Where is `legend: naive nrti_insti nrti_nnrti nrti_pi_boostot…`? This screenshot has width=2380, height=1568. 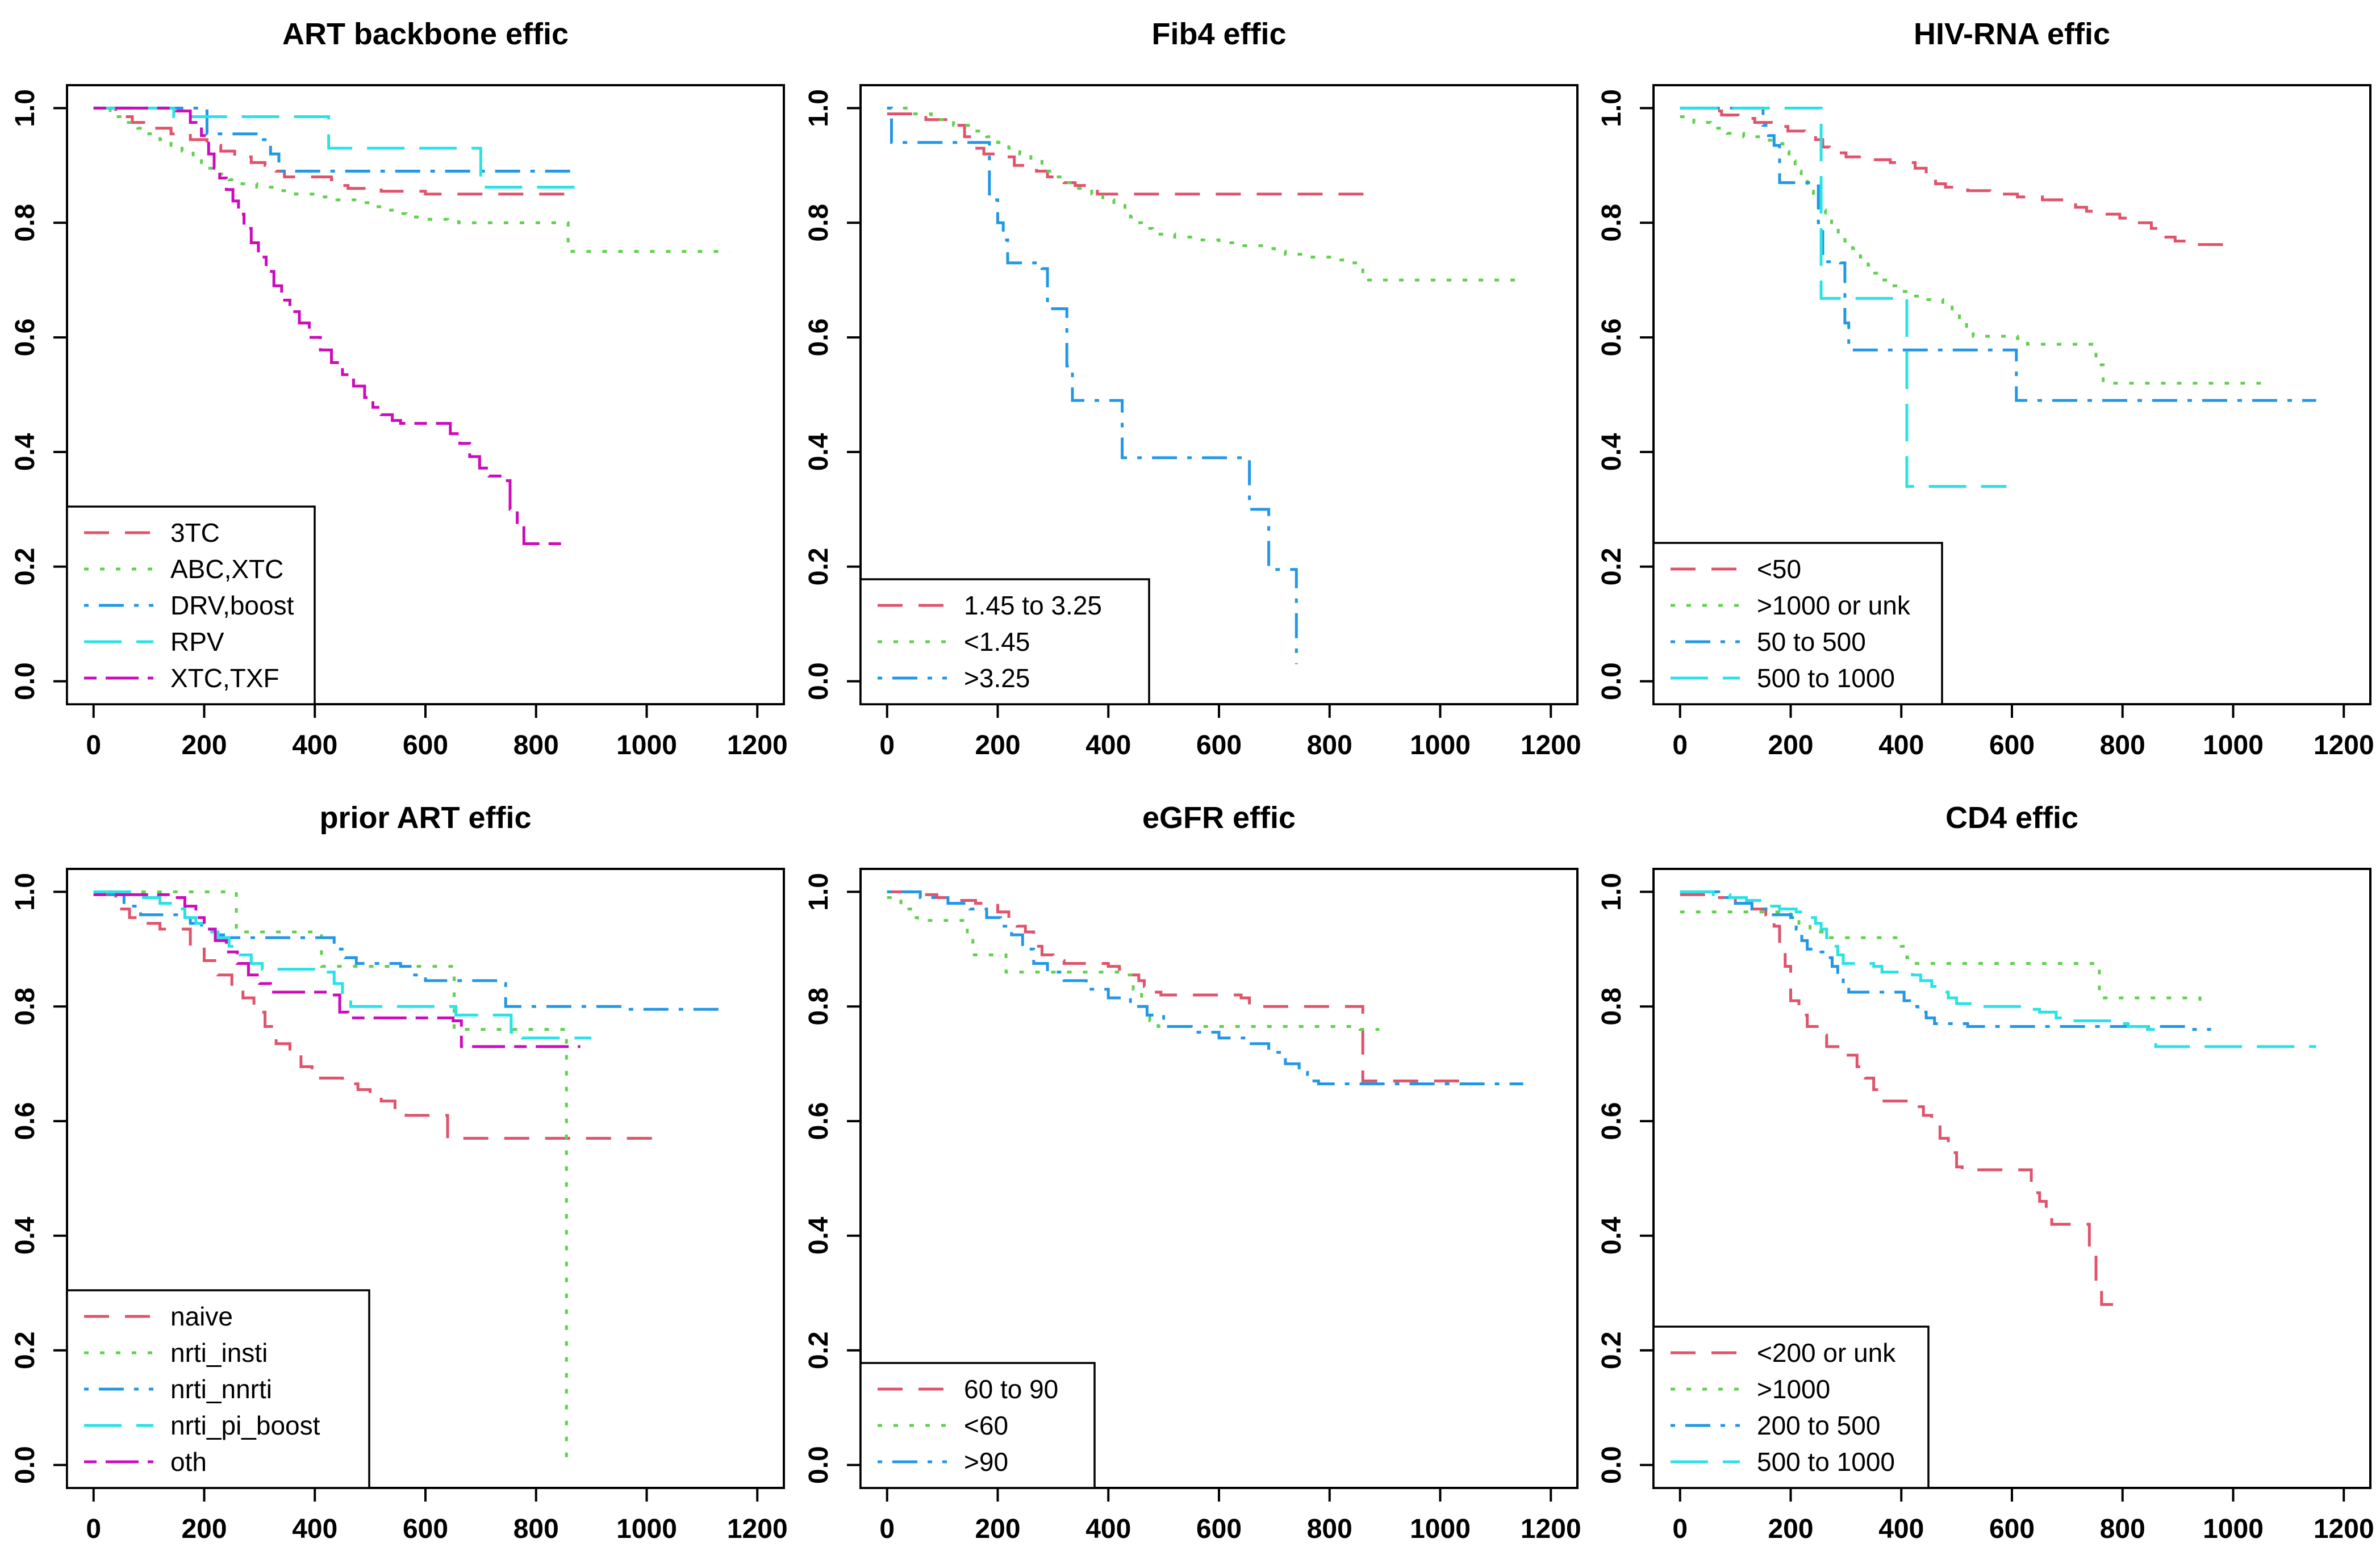
legend: naive nrti_insti nrti_nnrti nrti_pi_boostot… is located at coordinates (218, 1389).